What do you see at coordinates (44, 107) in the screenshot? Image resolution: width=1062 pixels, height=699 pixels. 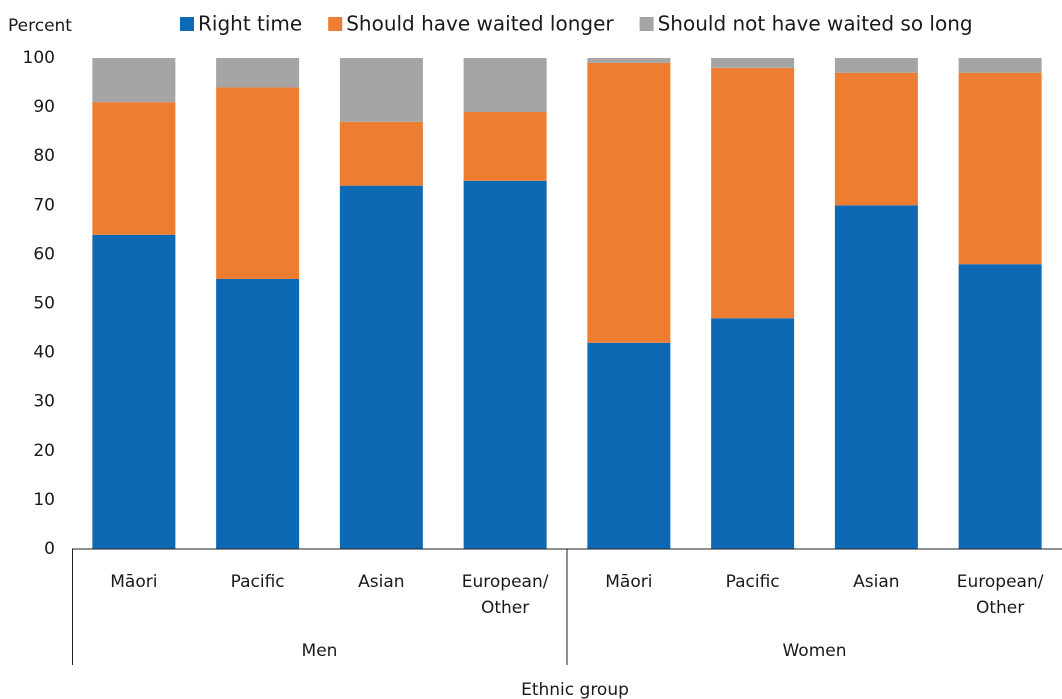 I see `y-tick-label: 90` at bounding box center [44, 107].